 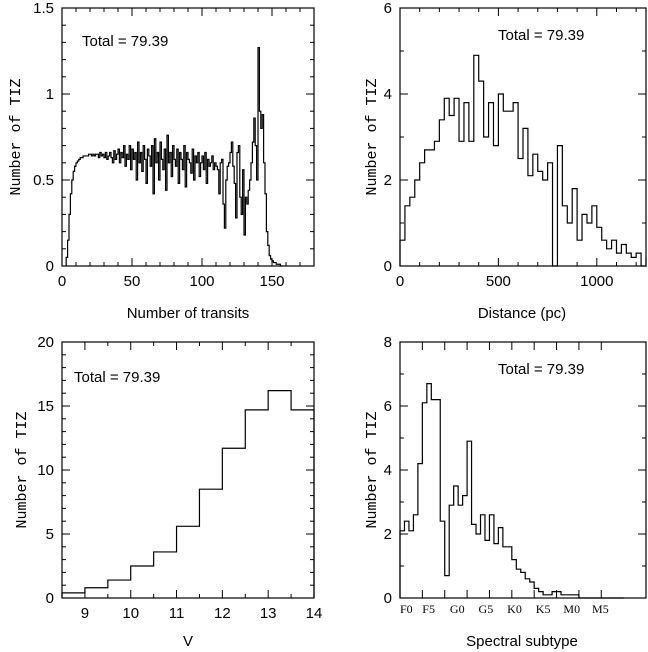 I want to click on x-tick-label: F5, so click(x=428, y=609).